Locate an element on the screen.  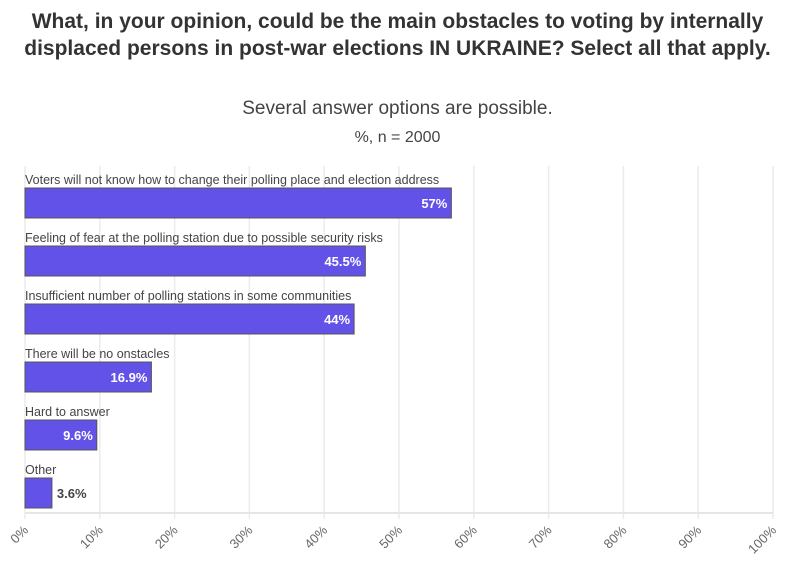
value-label: 3.6% is located at coordinates (72, 493).